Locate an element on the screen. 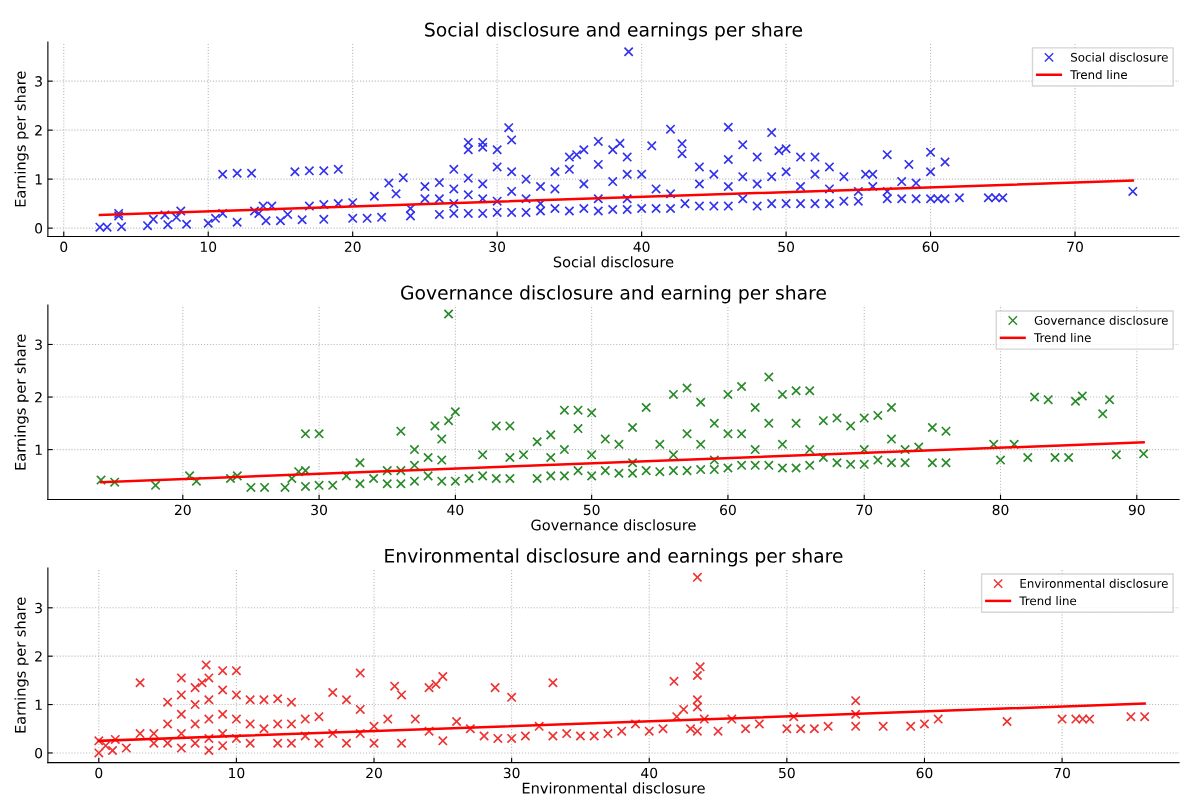 This screenshot has width=1197, height=807. legend-label: Governance disclosure is located at coordinates (1101, 320).